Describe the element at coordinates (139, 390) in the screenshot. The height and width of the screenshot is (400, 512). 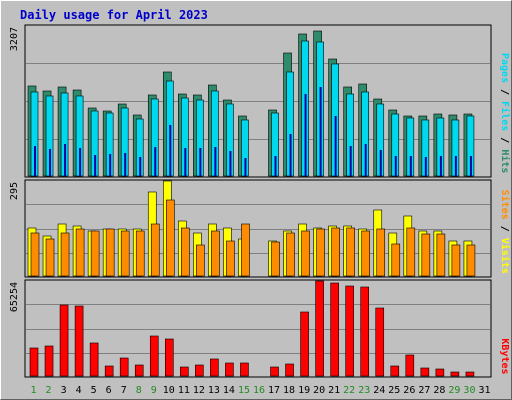
I see `day-label-8: 8` at that location.